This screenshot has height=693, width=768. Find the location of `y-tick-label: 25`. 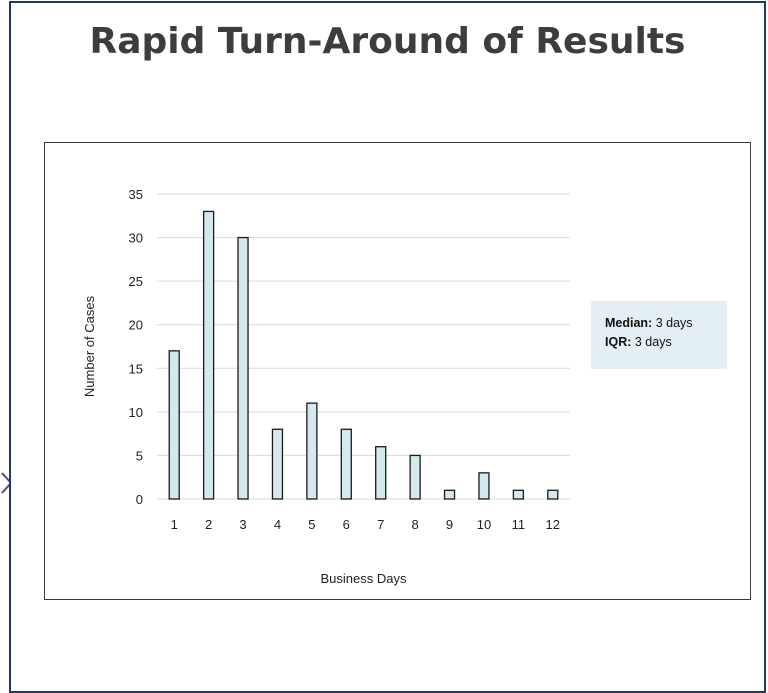

y-tick-label: 25 is located at coordinates (136, 281).